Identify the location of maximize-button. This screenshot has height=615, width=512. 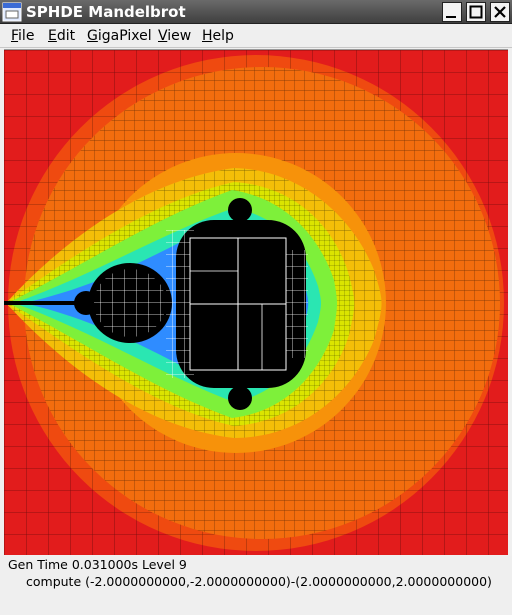
(476, 12).